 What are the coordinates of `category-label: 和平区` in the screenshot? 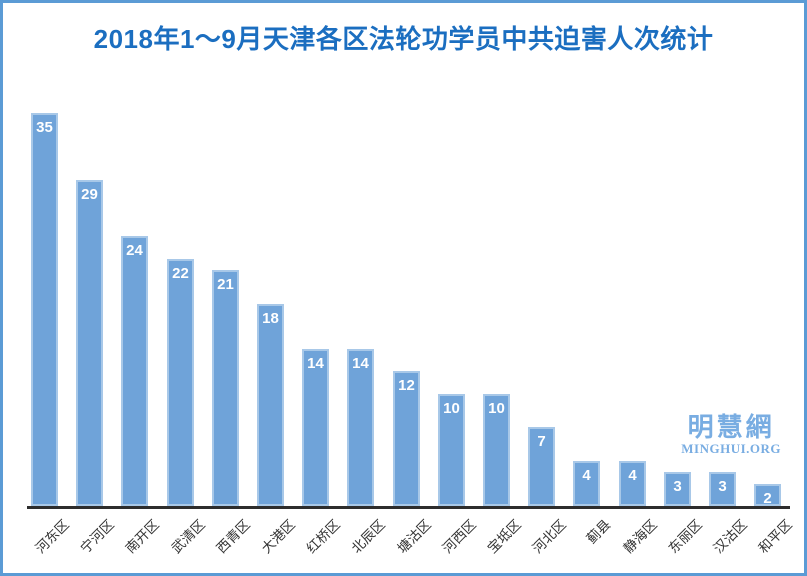 It's located at (775, 536).